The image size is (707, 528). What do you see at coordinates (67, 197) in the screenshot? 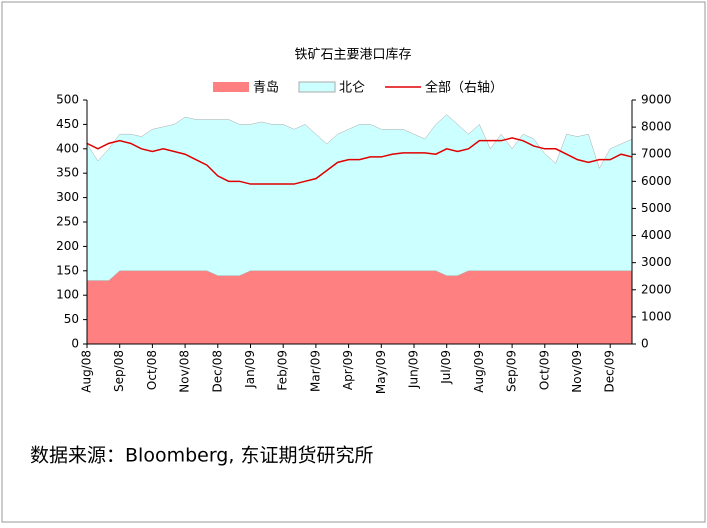
I see `y-tick-label: 300` at bounding box center [67, 197].